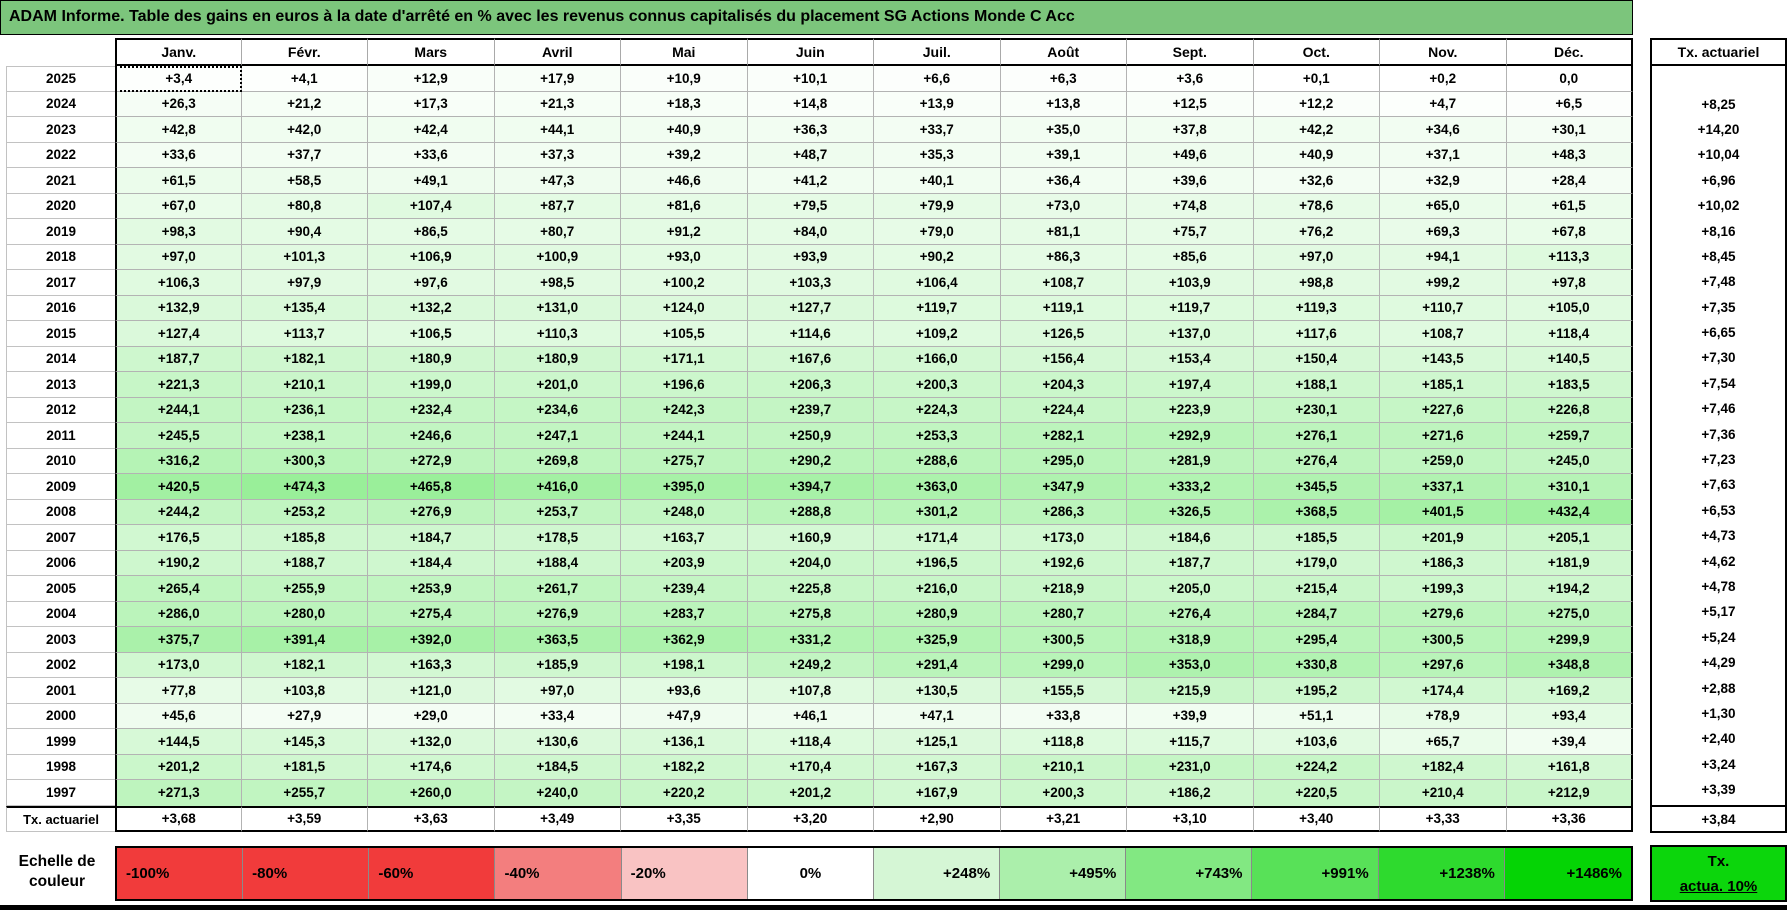 Image resolution: width=1787 pixels, height=912 pixels. Describe the element at coordinates (1443, 538) in the screenshot. I see `gain-cell: +201,9` at that location.